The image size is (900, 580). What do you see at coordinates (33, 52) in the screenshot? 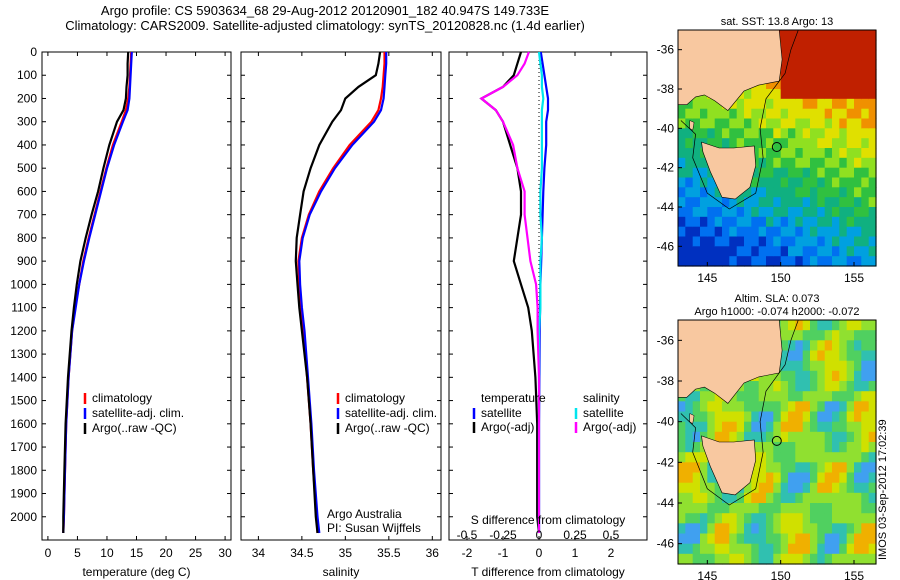
I see `y-tick-label: 0` at bounding box center [33, 52].